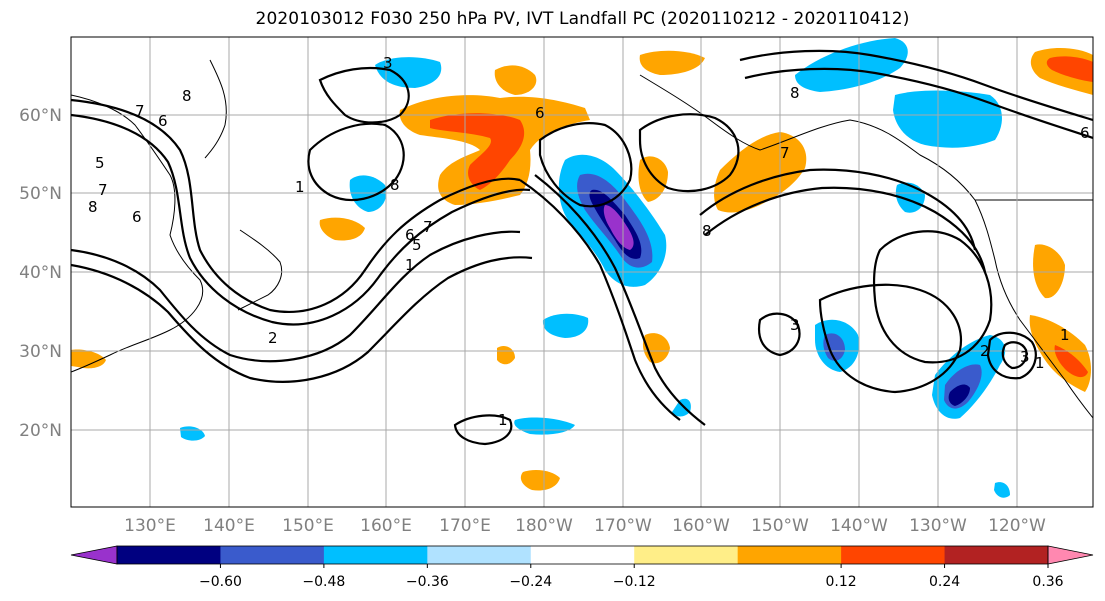 The height and width of the screenshot is (601, 1105). What do you see at coordinates (308, 526) in the screenshot?
I see `lon-label: 150°E` at bounding box center [308, 526].